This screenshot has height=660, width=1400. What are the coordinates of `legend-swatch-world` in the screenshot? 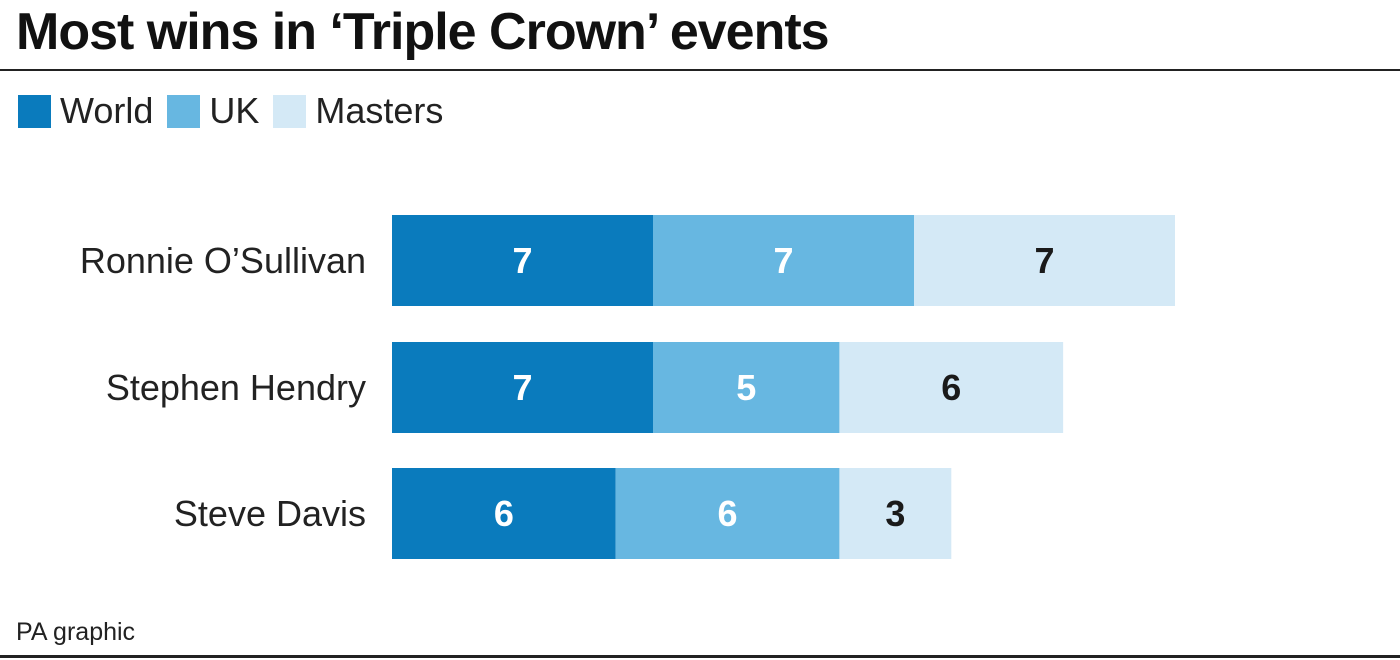 It's located at (34, 111).